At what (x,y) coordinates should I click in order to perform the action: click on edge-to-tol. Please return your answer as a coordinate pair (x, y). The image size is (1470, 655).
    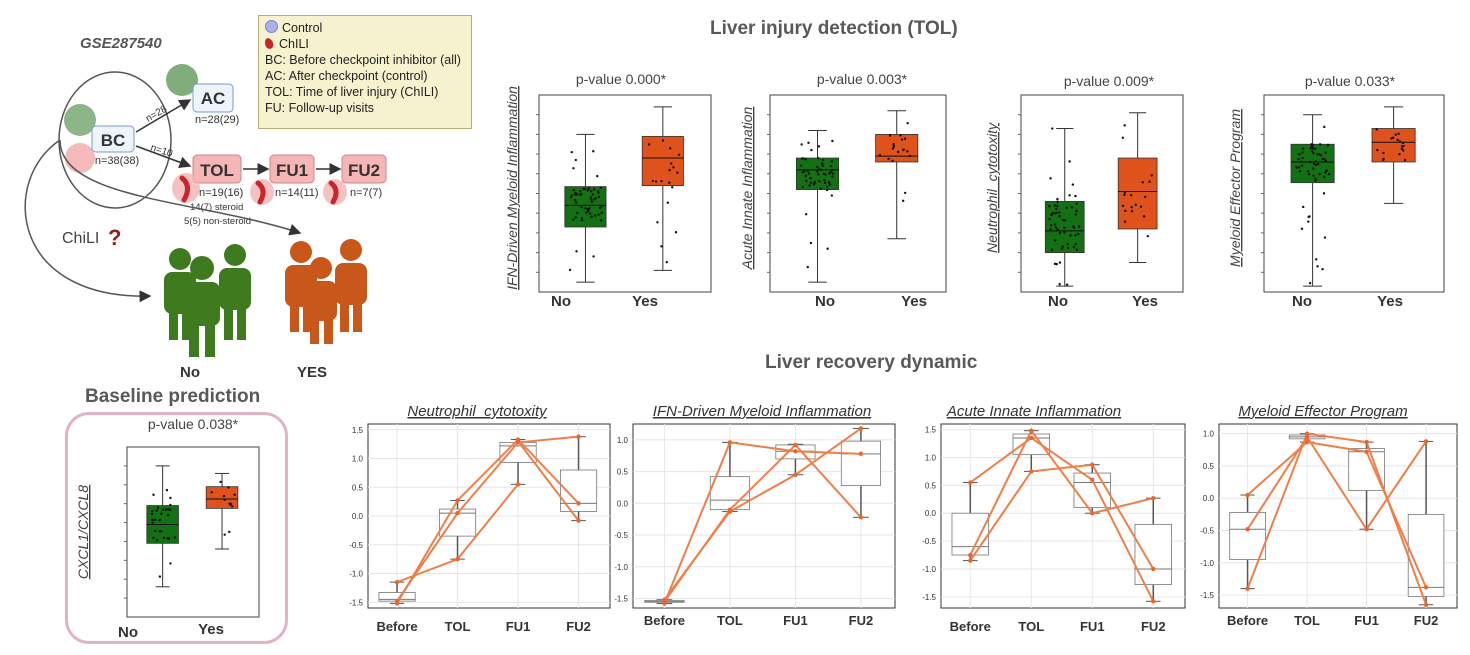
    Looking at the image, I should click on (163, 156).